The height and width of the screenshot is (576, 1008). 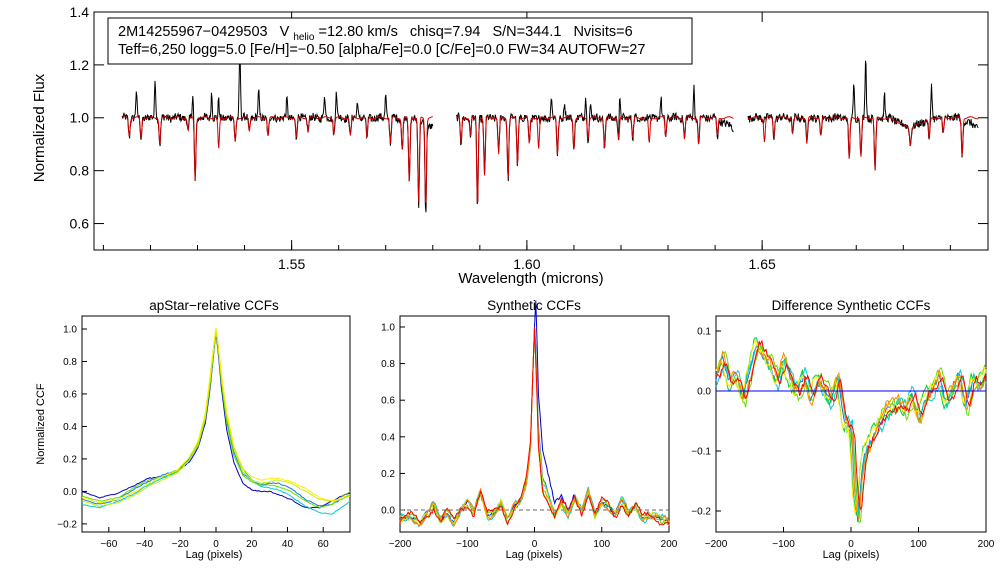 I want to click on legend-vhelio-value: =12.80 km/s, so click(x=357, y=32).